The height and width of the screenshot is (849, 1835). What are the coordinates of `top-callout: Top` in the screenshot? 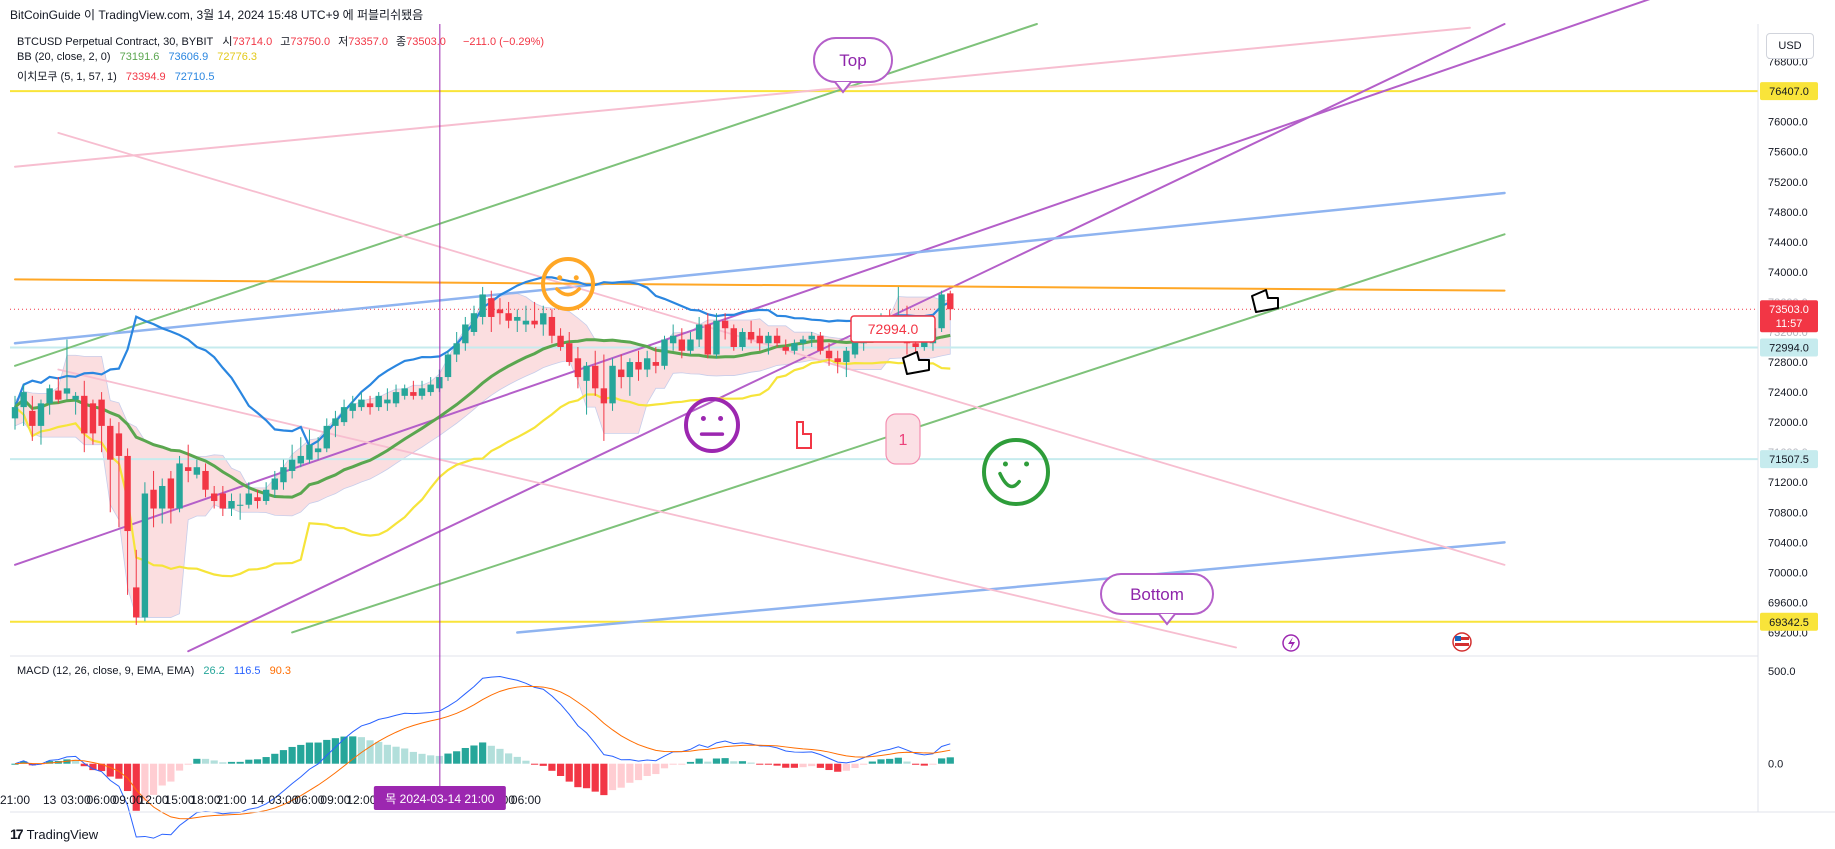 It's located at (853, 65).